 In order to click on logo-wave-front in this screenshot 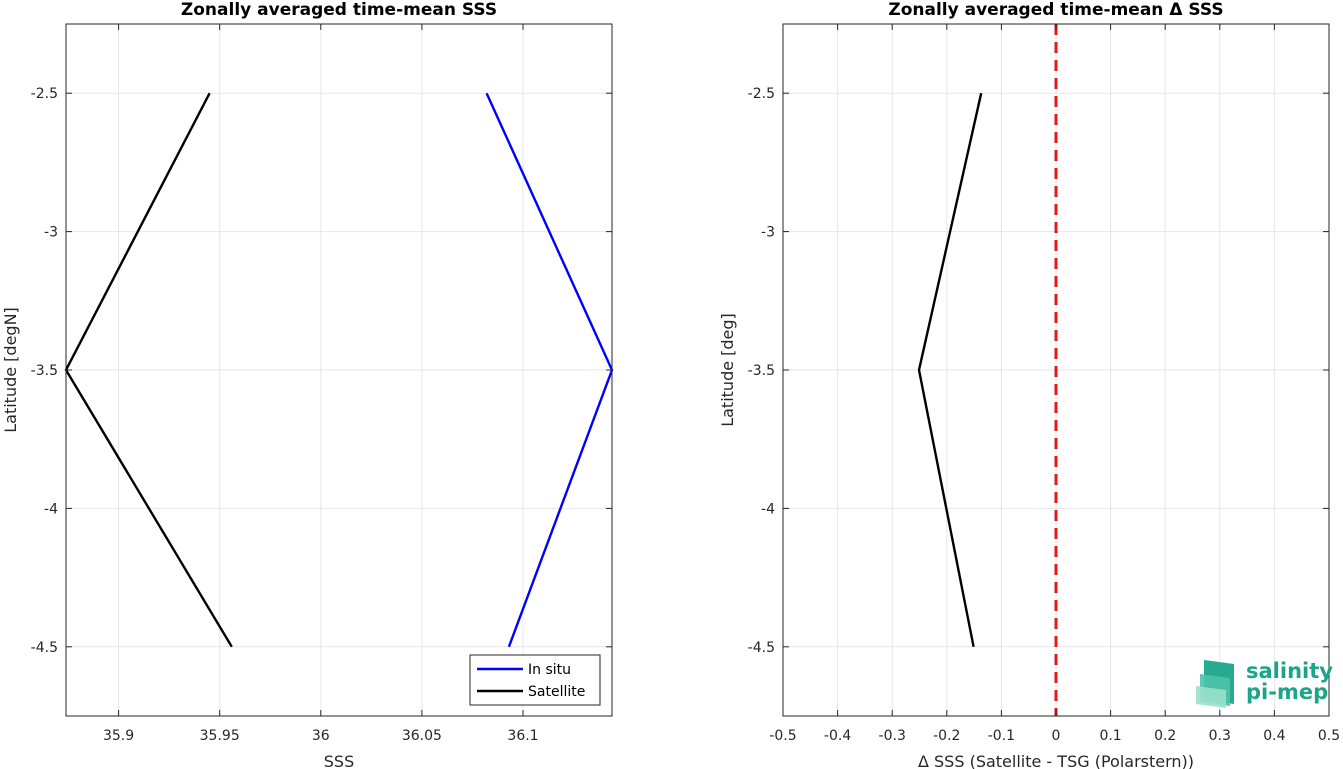, I will do `click(1211, 697)`.